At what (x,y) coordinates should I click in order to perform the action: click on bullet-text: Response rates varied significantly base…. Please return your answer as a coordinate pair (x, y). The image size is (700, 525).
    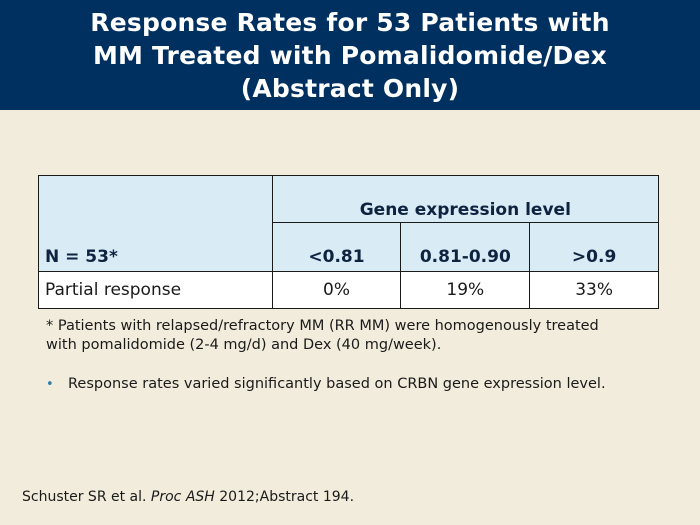
    Looking at the image, I should click on (337, 384).